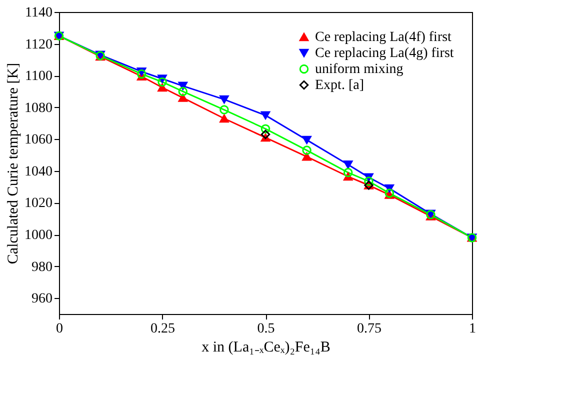 This screenshot has height=394, width=563. Describe the element at coordinates (359, 69) in the screenshot. I see `legend-label: uniform mixing` at that location.